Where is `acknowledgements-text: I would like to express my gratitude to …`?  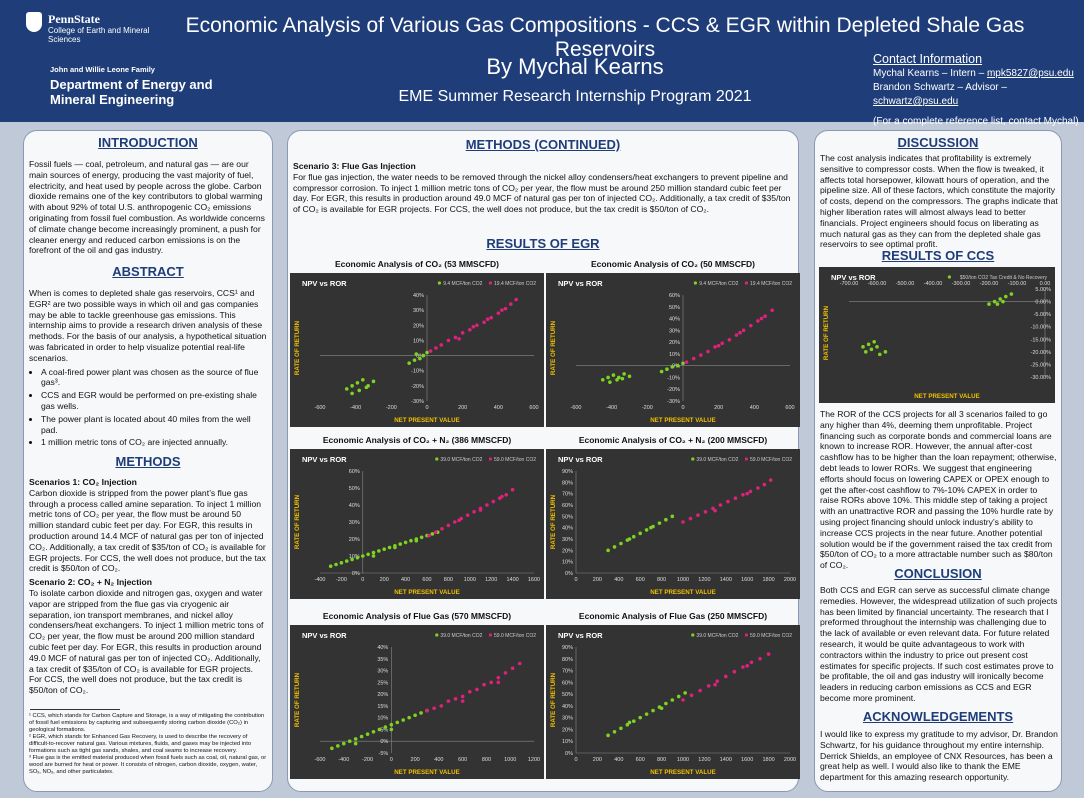
acknowledgements-text: I would like to express my gratitude to … is located at coordinates (939, 756).